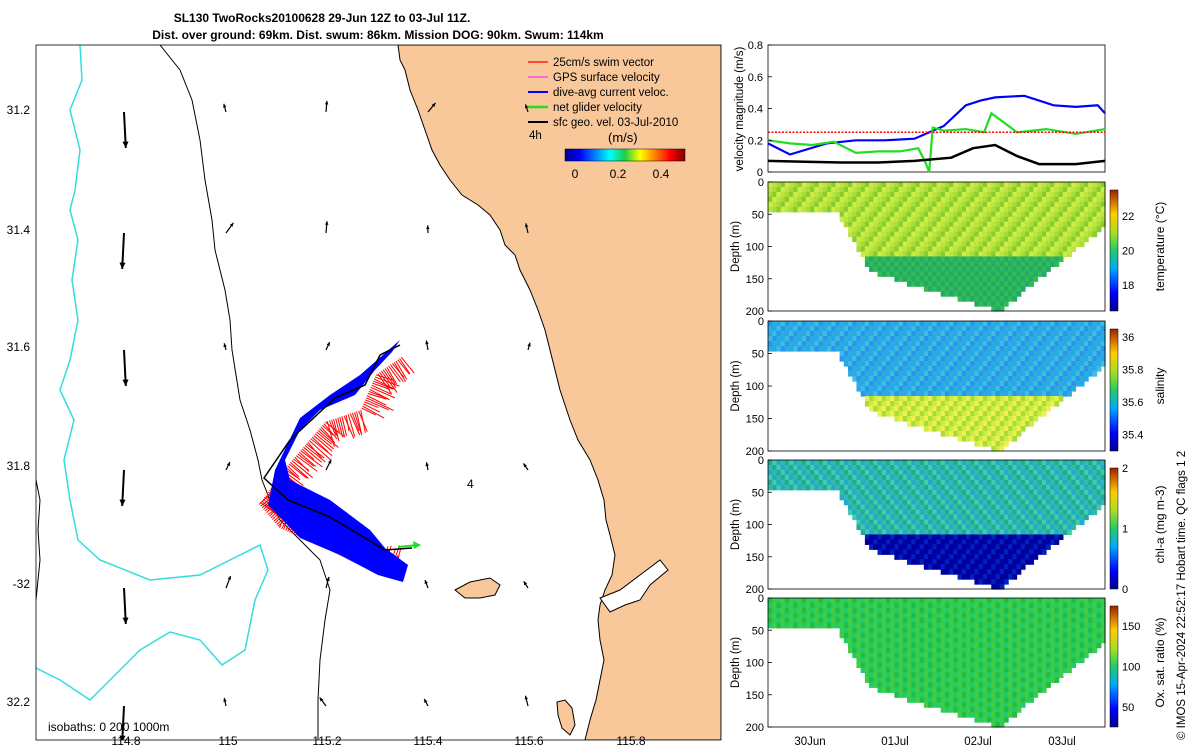  What do you see at coordinates (920, 109) in the screenshot?
I see `velocity-panel: 00.20.40.60.8 velocity magnitude (m/s)` at bounding box center [920, 109].